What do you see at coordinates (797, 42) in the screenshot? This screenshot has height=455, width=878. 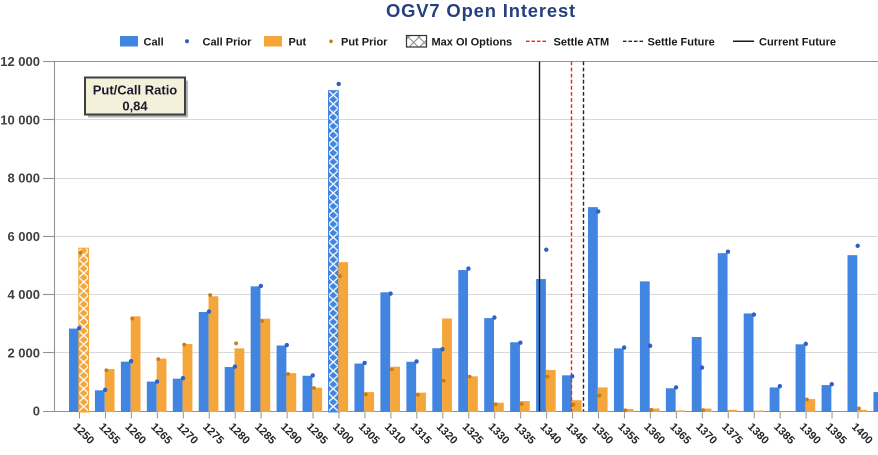 I see `svg-text: Current Future` at bounding box center [797, 42].